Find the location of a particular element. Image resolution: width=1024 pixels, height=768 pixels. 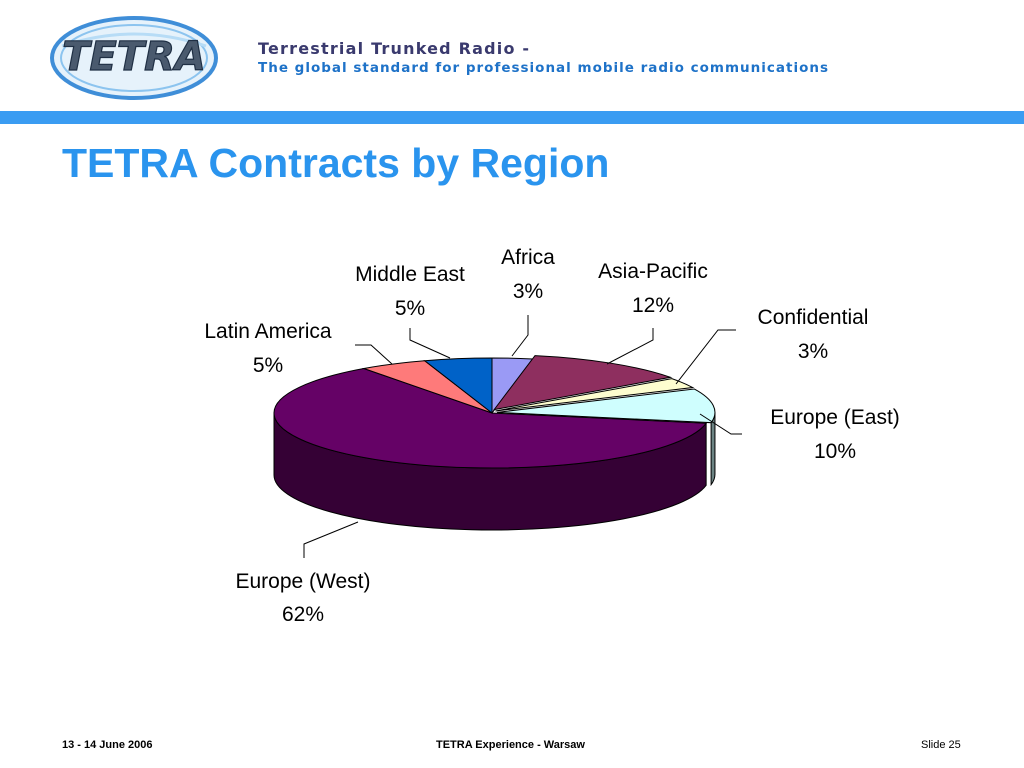

leader-line-asia-pacific is located at coordinates (630, 346).